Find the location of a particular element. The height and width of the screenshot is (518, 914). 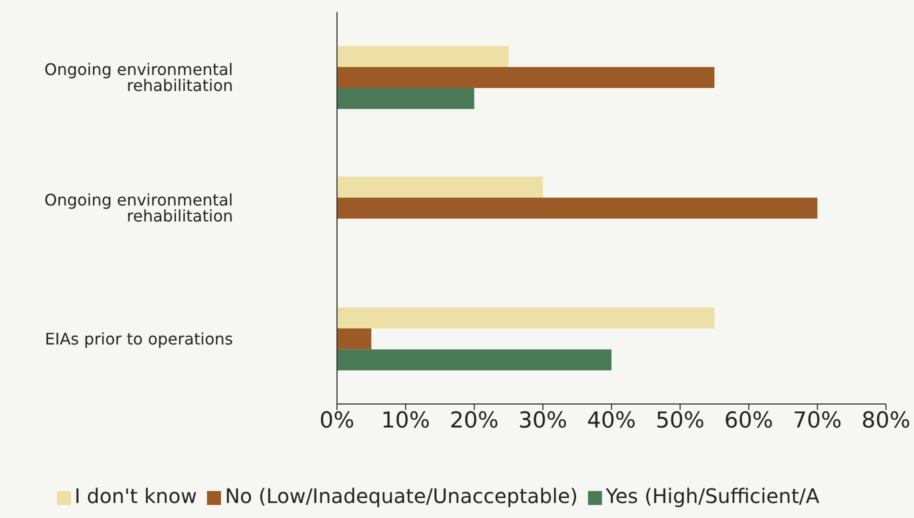

legend-label: Yes (High/Sufficient/A is located at coordinates (713, 496).